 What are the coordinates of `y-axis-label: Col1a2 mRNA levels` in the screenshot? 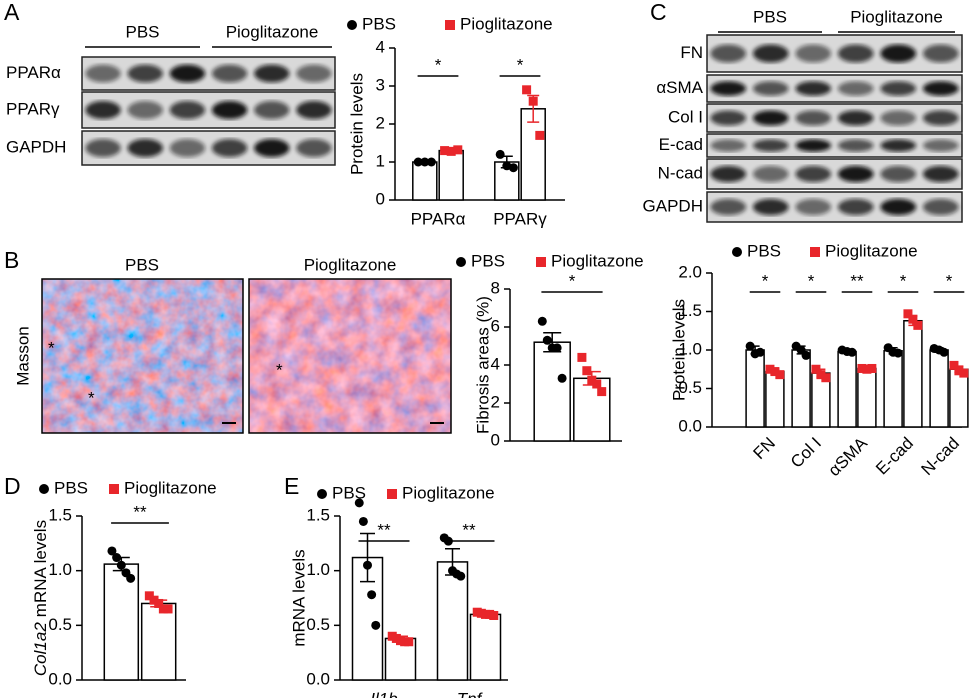 It's located at (40, 598).